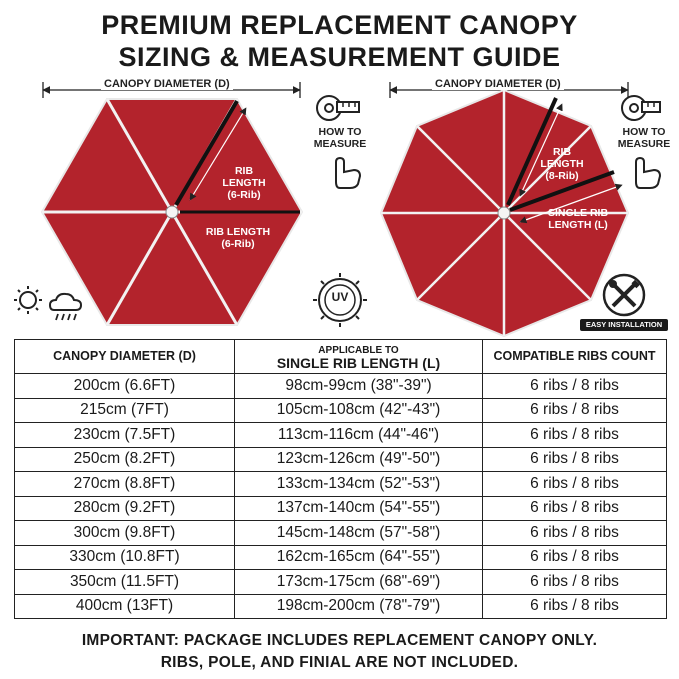 Image resolution: width=679 pixels, height=679 pixels. I want to click on cell-rib-length: 98cm-99cm (38"-39"), so click(358, 386).